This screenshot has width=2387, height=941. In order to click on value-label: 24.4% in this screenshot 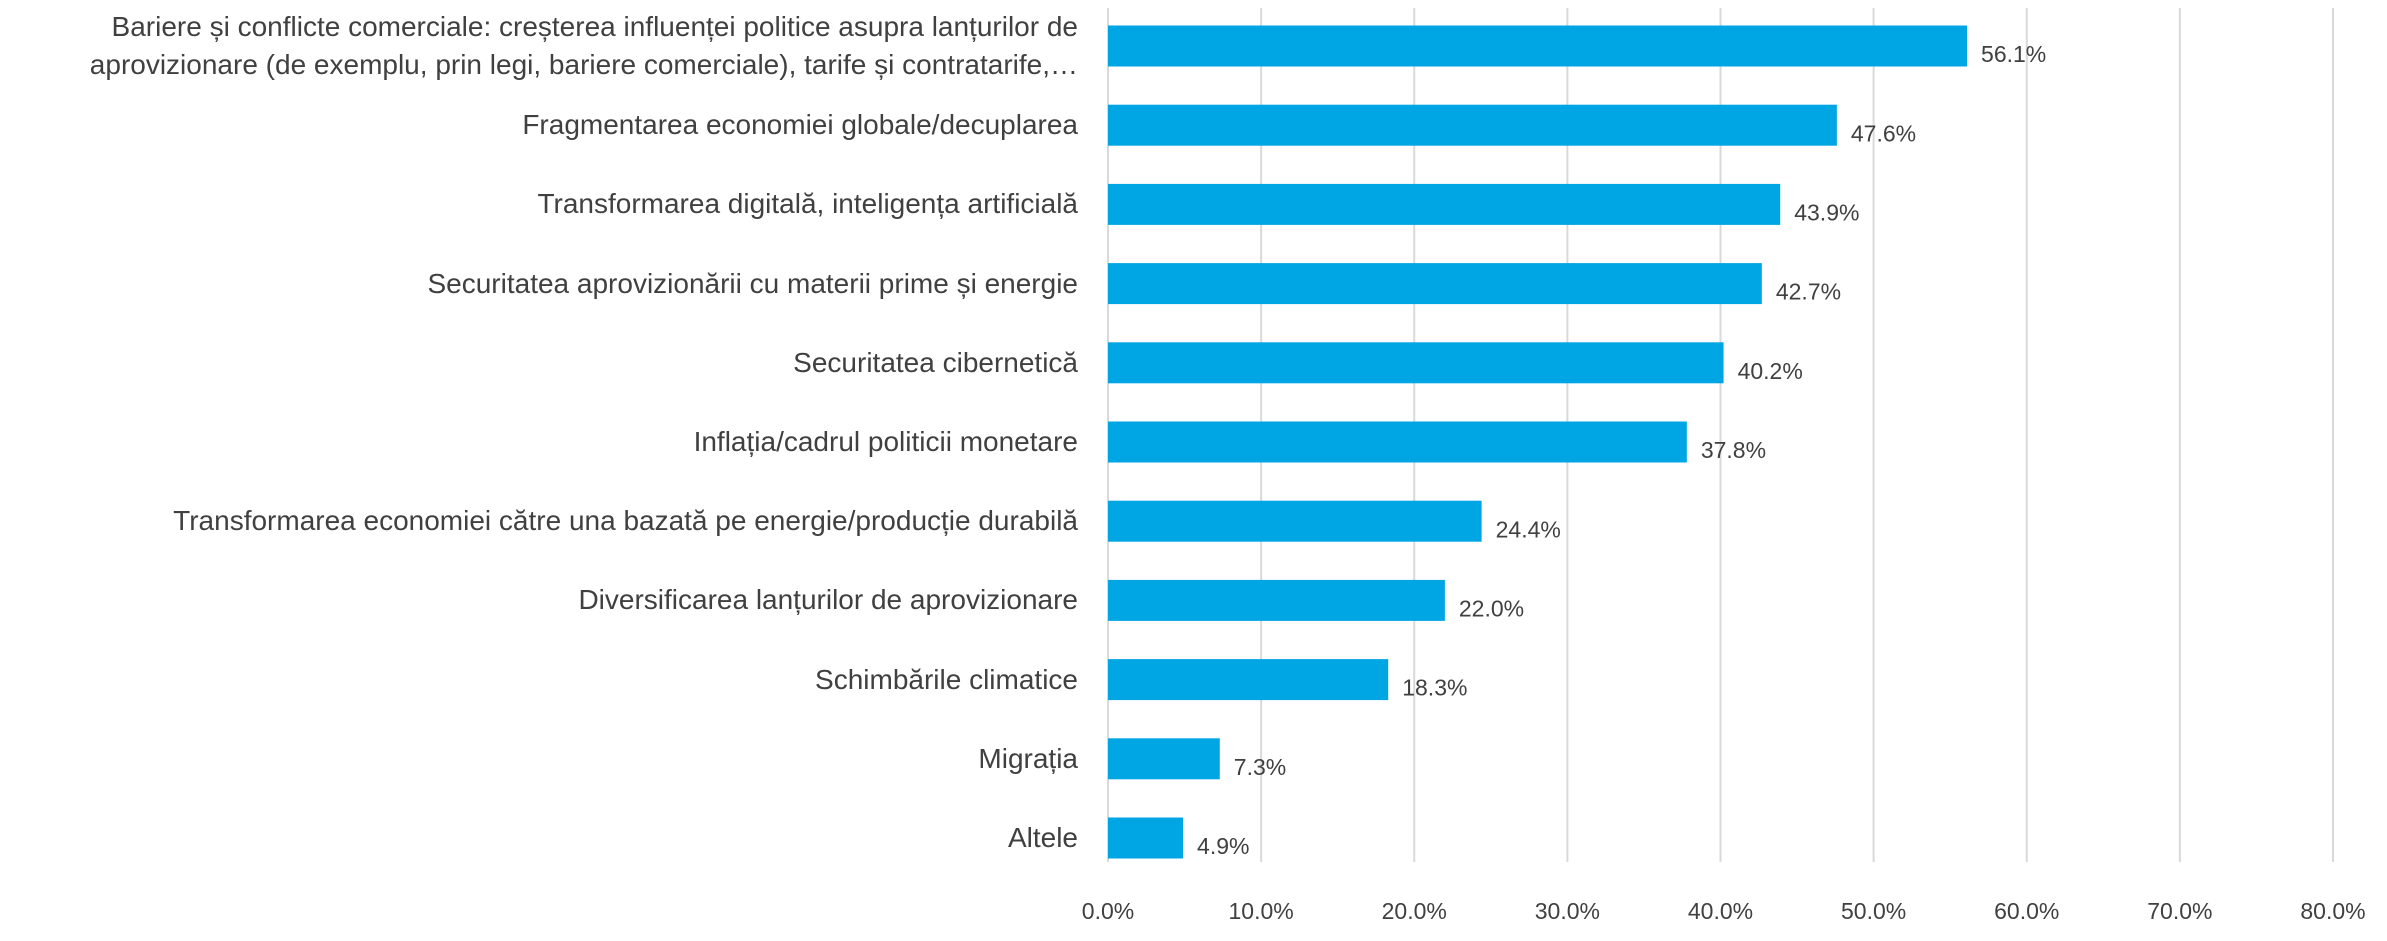, I will do `click(1528, 529)`.